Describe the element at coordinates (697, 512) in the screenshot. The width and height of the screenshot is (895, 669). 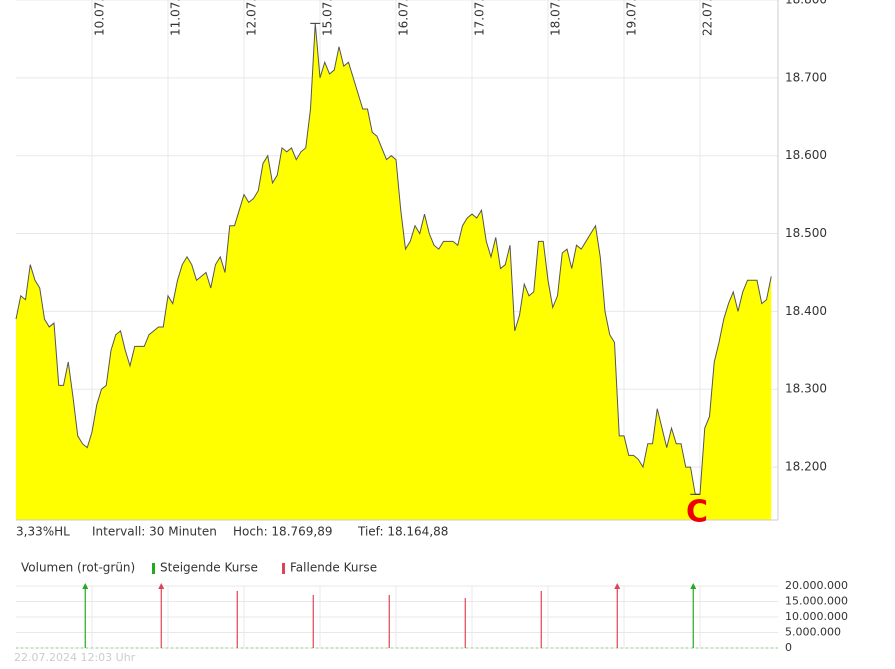
I see `annotation: C` at that location.